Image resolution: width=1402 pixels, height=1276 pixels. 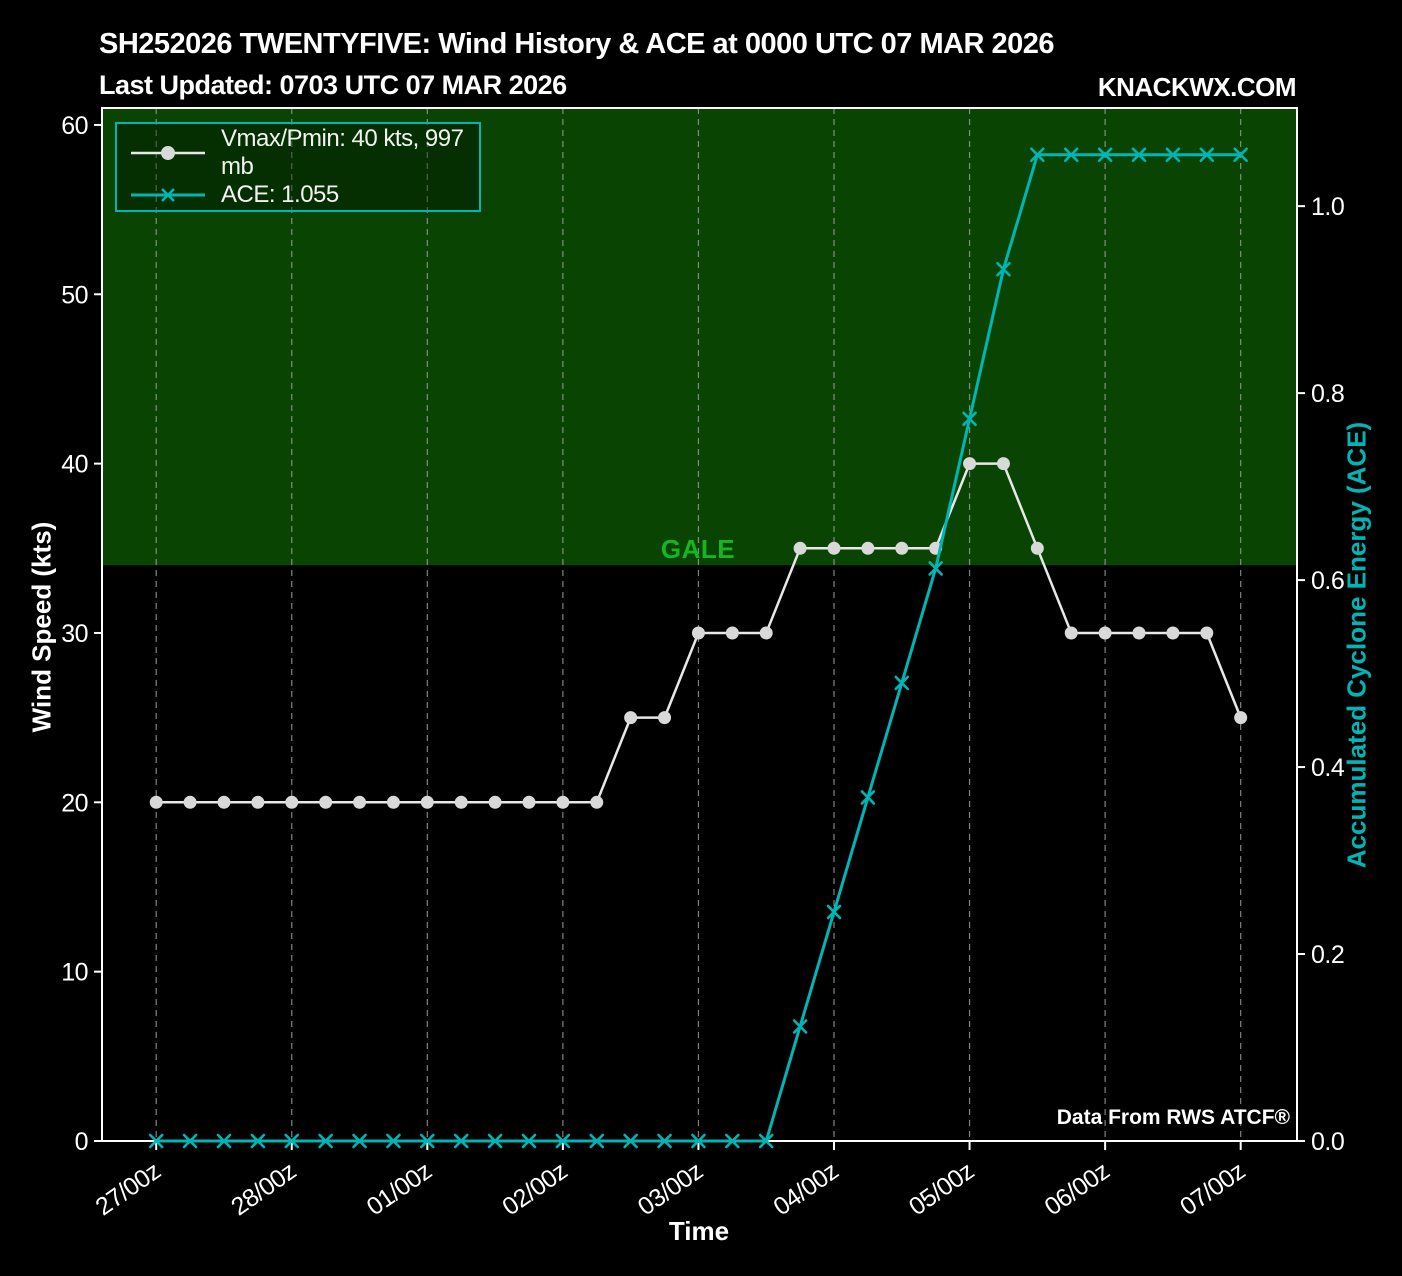 What do you see at coordinates (74, 973) in the screenshot?
I see `left-y-tick-label: 10` at bounding box center [74, 973].